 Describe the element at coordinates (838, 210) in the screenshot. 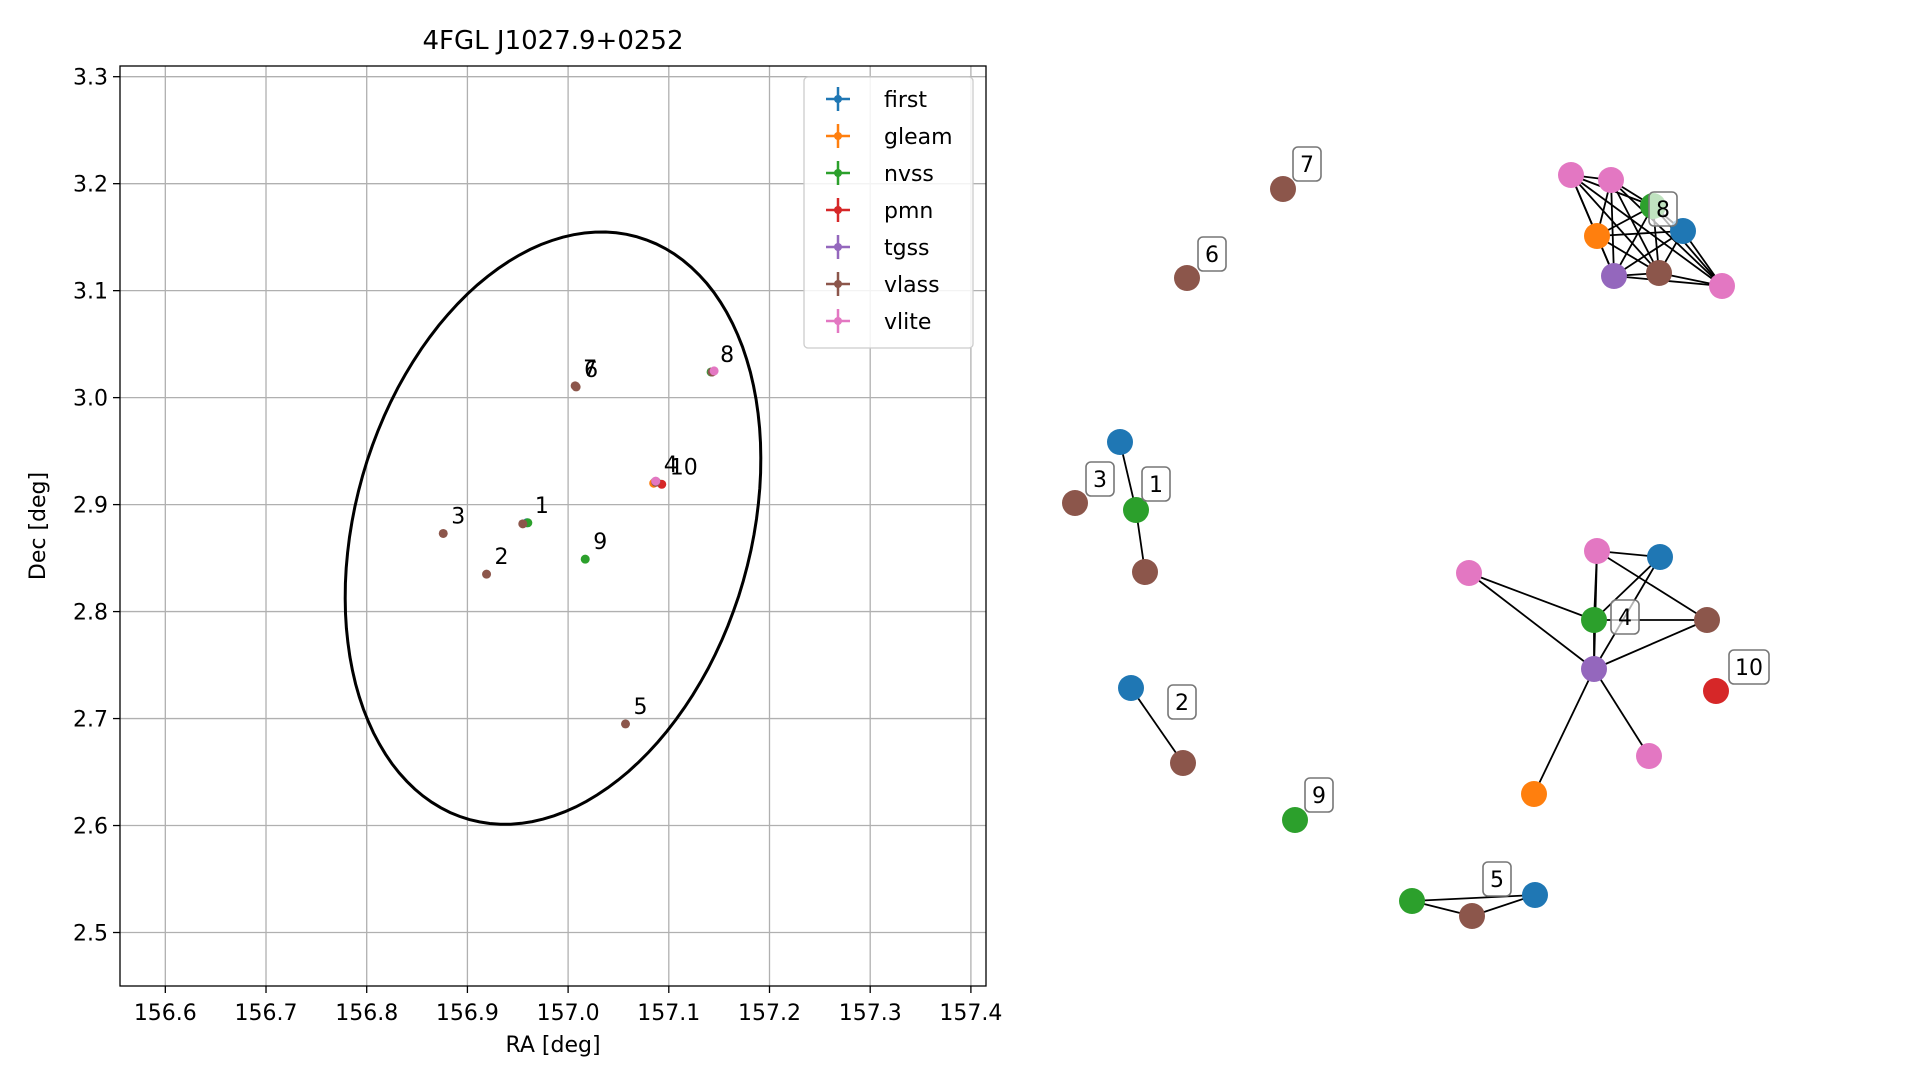

I see `legend-dot-pmn` at that location.